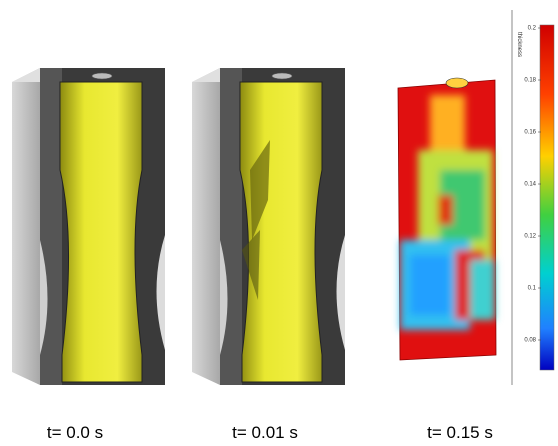 This screenshot has height=446, width=558. I want to click on colorbar-tick-label: 0.08, so click(530, 341).